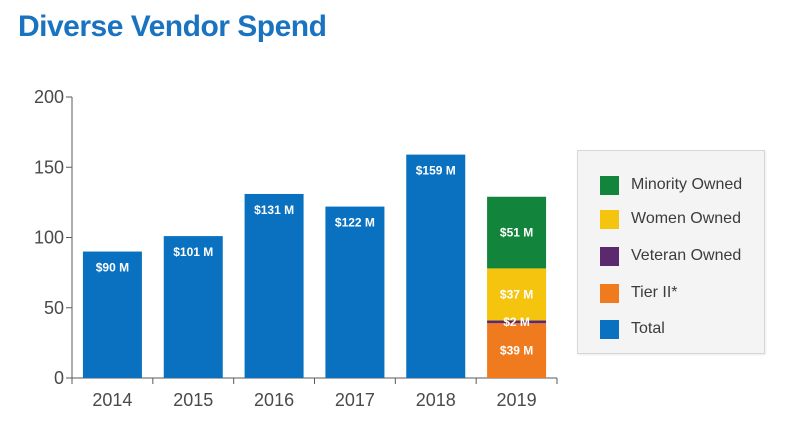  I want to click on bar-value-label: $2 M, so click(516, 322).